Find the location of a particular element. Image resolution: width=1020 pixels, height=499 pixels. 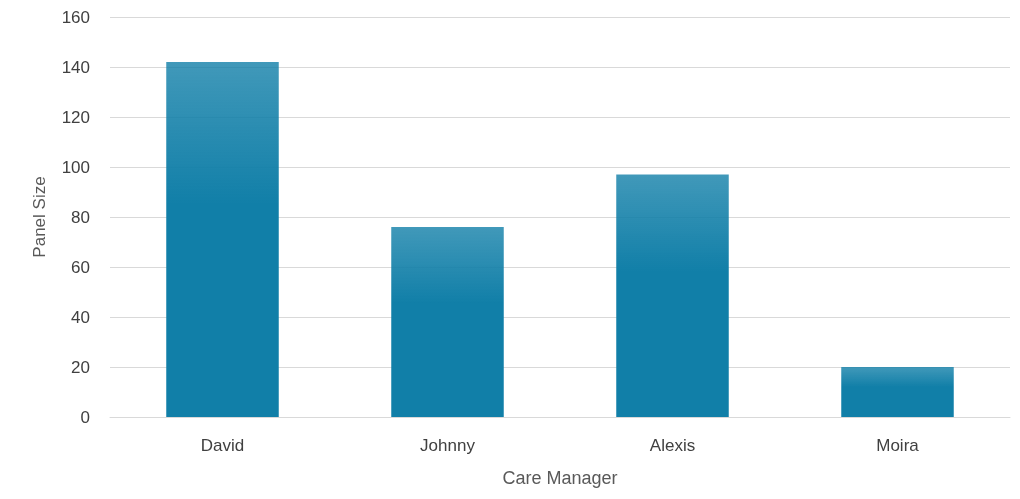

y-tick-label: 100 is located at coordinates (75, 167).